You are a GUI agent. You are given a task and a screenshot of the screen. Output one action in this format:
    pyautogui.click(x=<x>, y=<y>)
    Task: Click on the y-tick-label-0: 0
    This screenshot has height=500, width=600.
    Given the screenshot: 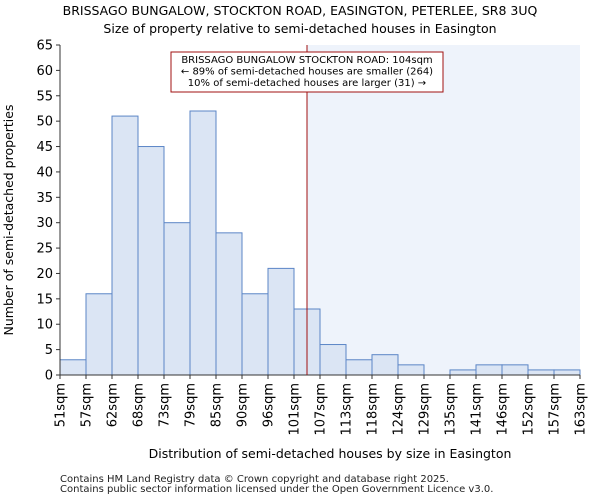 What is the action you would take?
    pyautogui.click(x=49, y=376)
    